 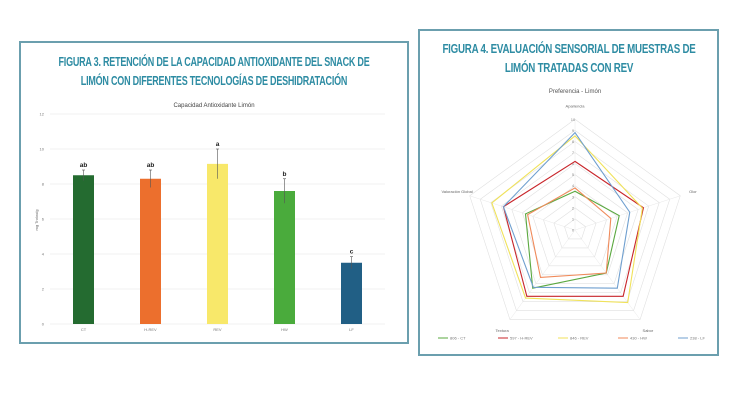 I want to click on radar-series-hw, so click(x=569, y=233).